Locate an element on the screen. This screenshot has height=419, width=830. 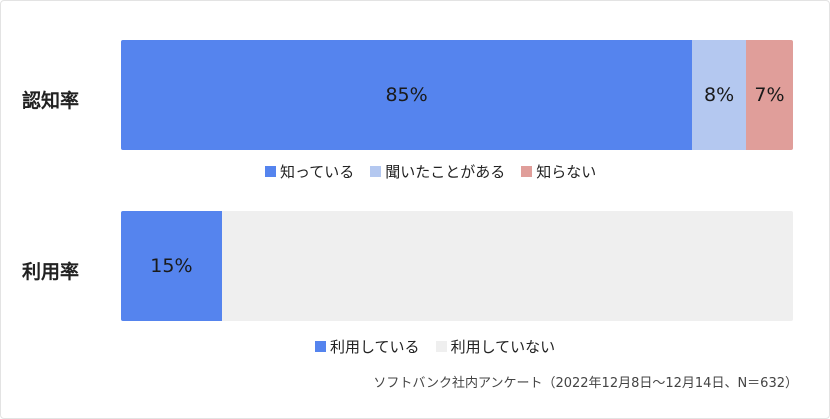
legend-item-1-0: 利用している is located at coordinates (367, 346).